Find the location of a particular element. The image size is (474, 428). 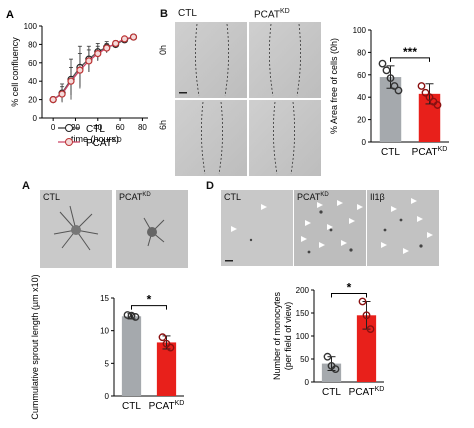

panel-letter-a-bottom: A is located at coordinates (26, 186).